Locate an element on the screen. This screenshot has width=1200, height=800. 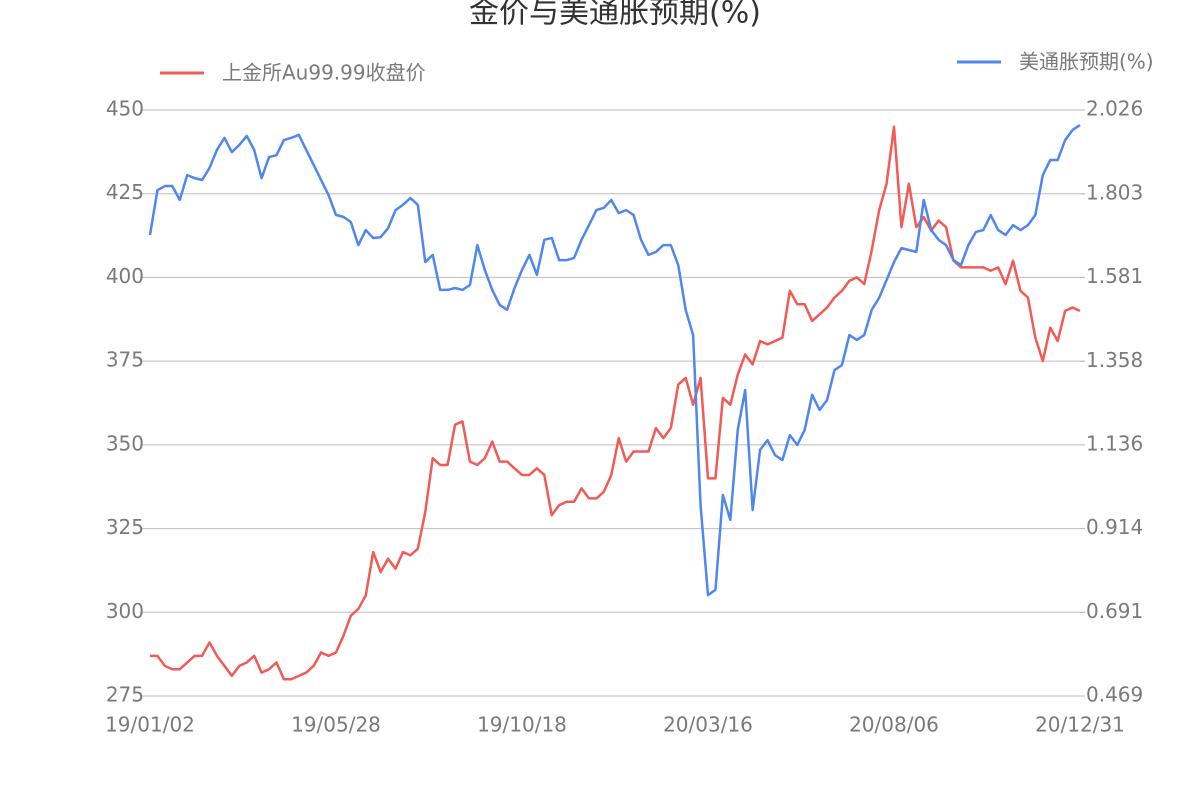
x-tick-label: 20/12/31 is located at coordinates (1080, 725).